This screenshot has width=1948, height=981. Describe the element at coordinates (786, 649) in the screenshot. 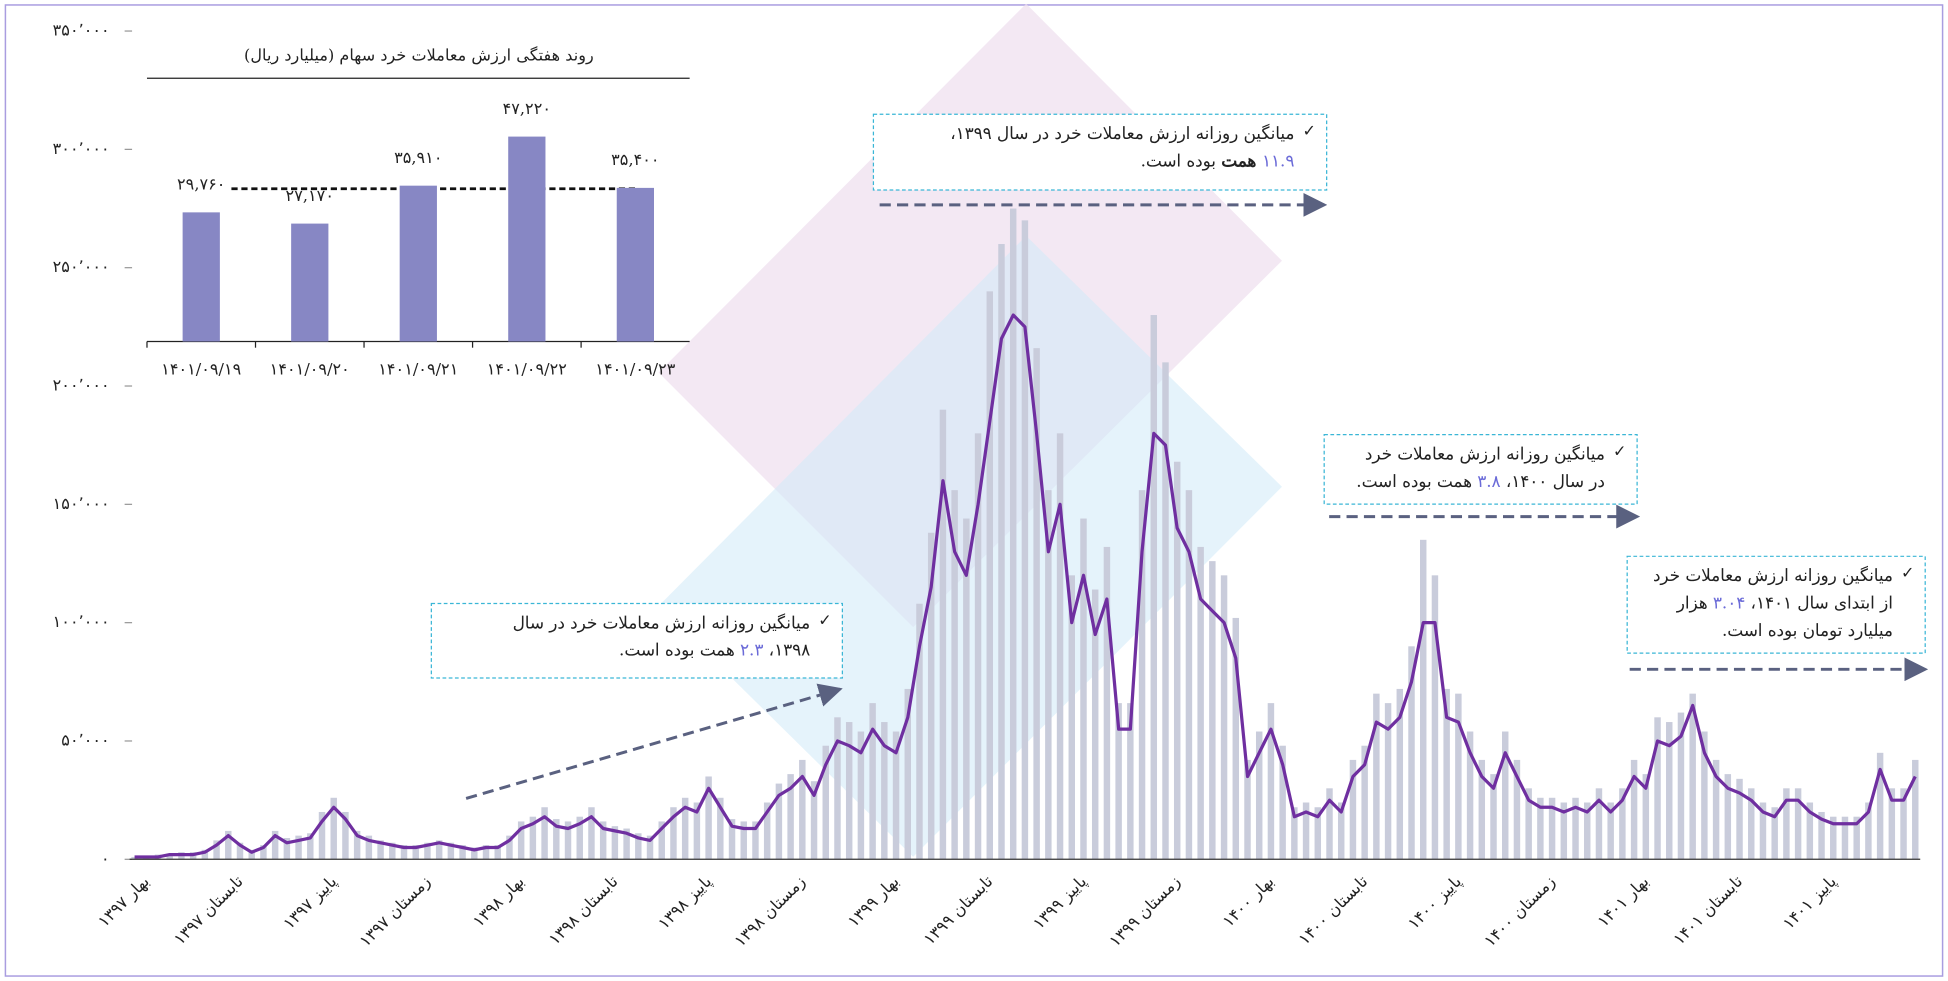

I see `annotation-segment: ۱۳۹۸،` at that location.